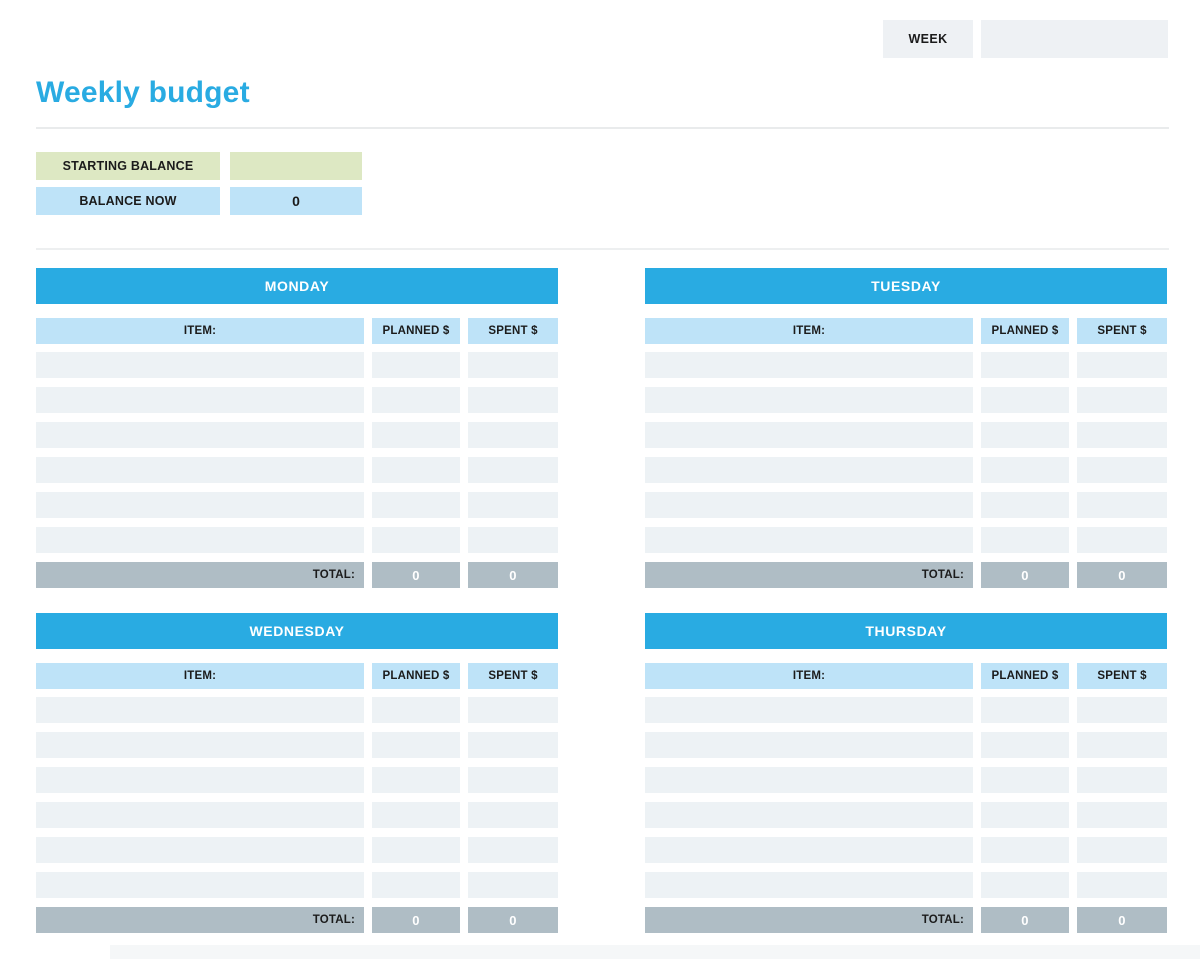 The width and height of the screenshot is (1200, 959). What do you see at coordinates (296, 201) in the screenshot?
I see `balance-now-value: 0` at bounding box center [296, 201].